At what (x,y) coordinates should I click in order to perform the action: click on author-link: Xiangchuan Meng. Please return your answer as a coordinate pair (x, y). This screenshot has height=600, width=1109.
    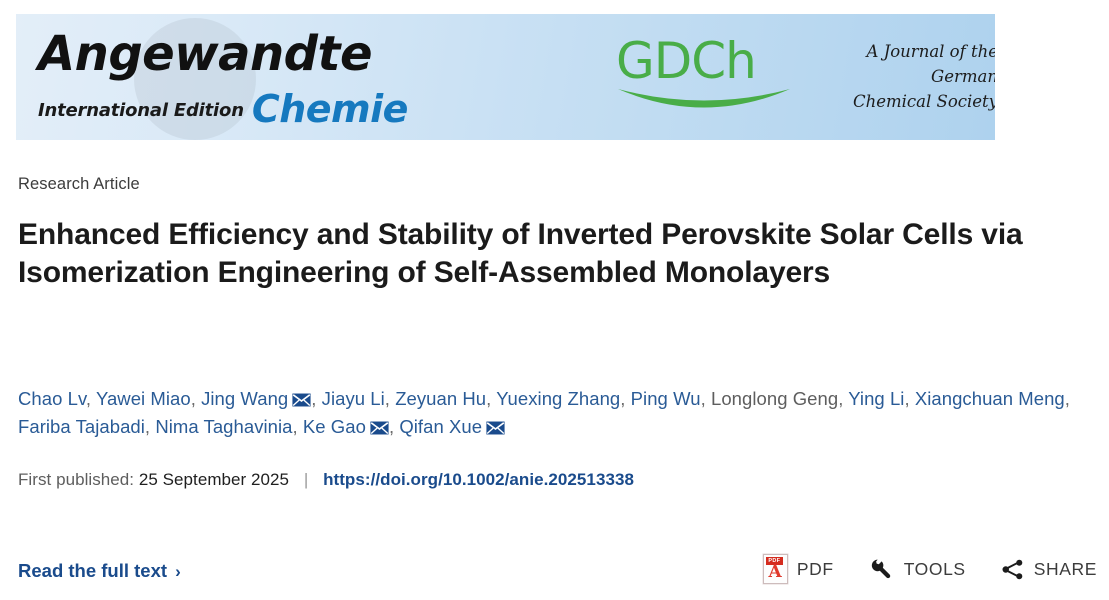
    Looking at the image, I should click on (989, 398).